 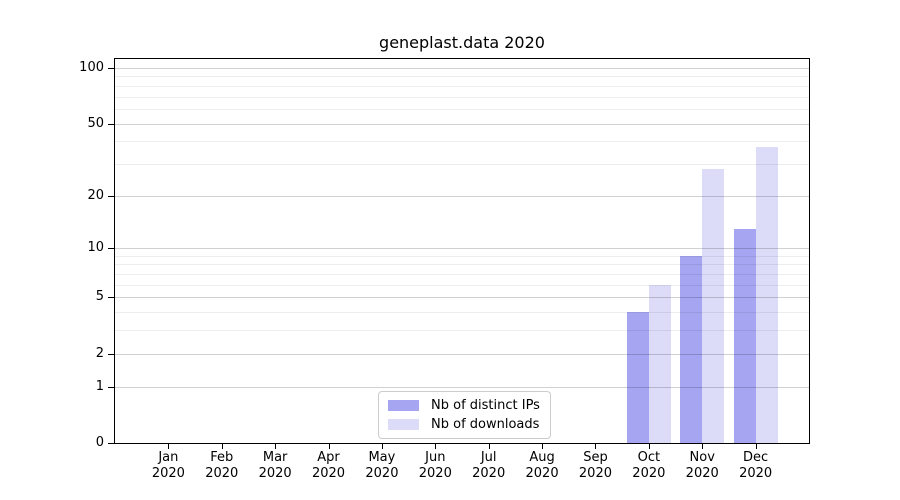 I want to click on y-tick-label: 1, so click(x=99, y=386).